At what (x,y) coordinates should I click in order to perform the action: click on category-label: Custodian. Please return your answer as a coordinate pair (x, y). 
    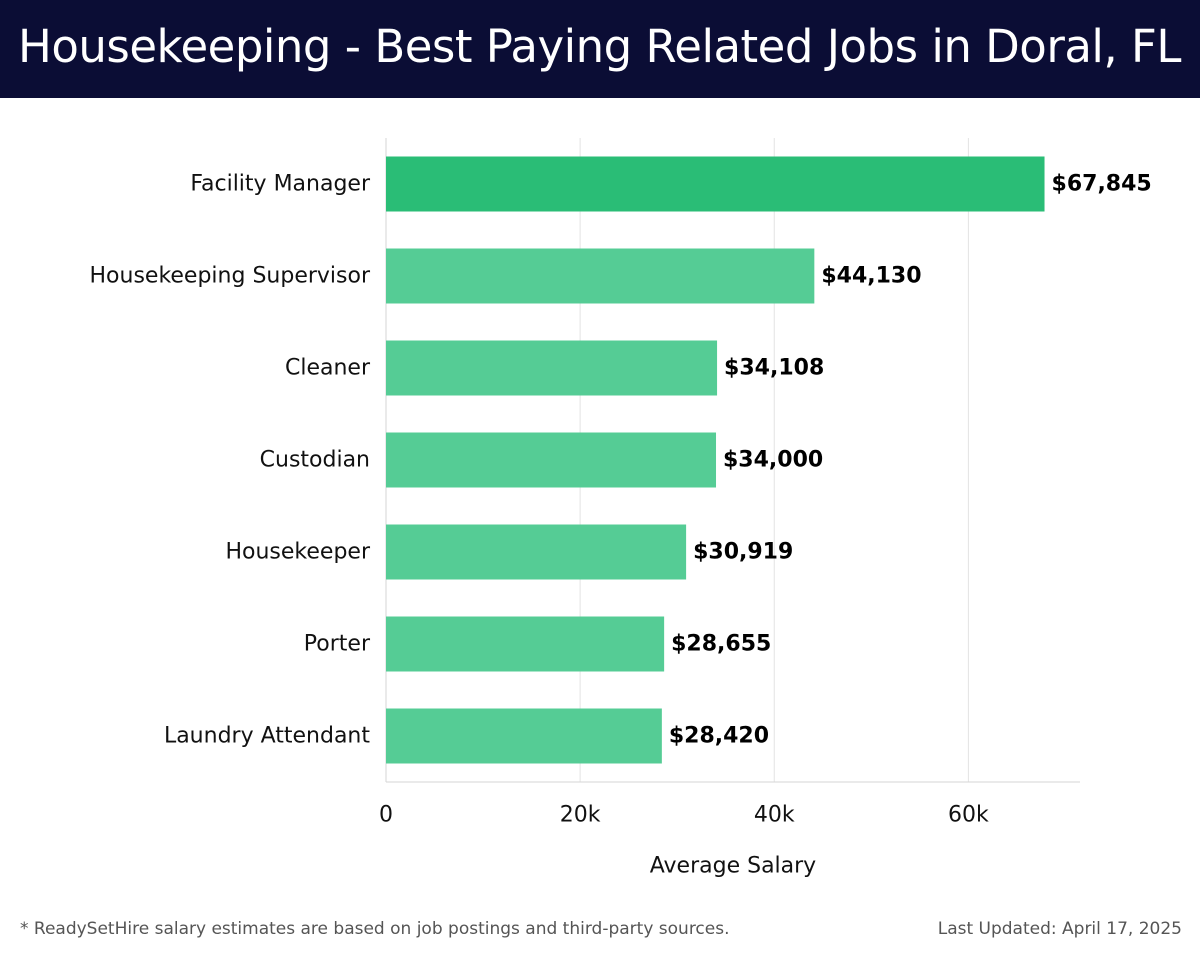
    Looking at the image, I should click on (315, 460).